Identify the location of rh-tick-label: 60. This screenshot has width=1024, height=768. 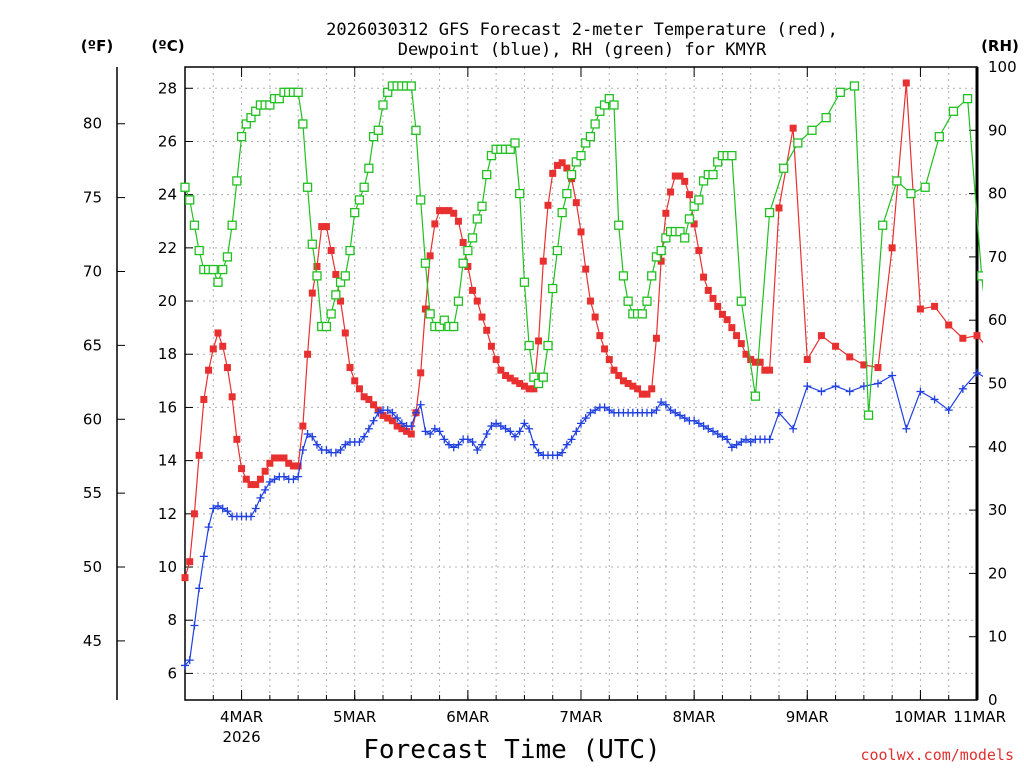
(997, 320).